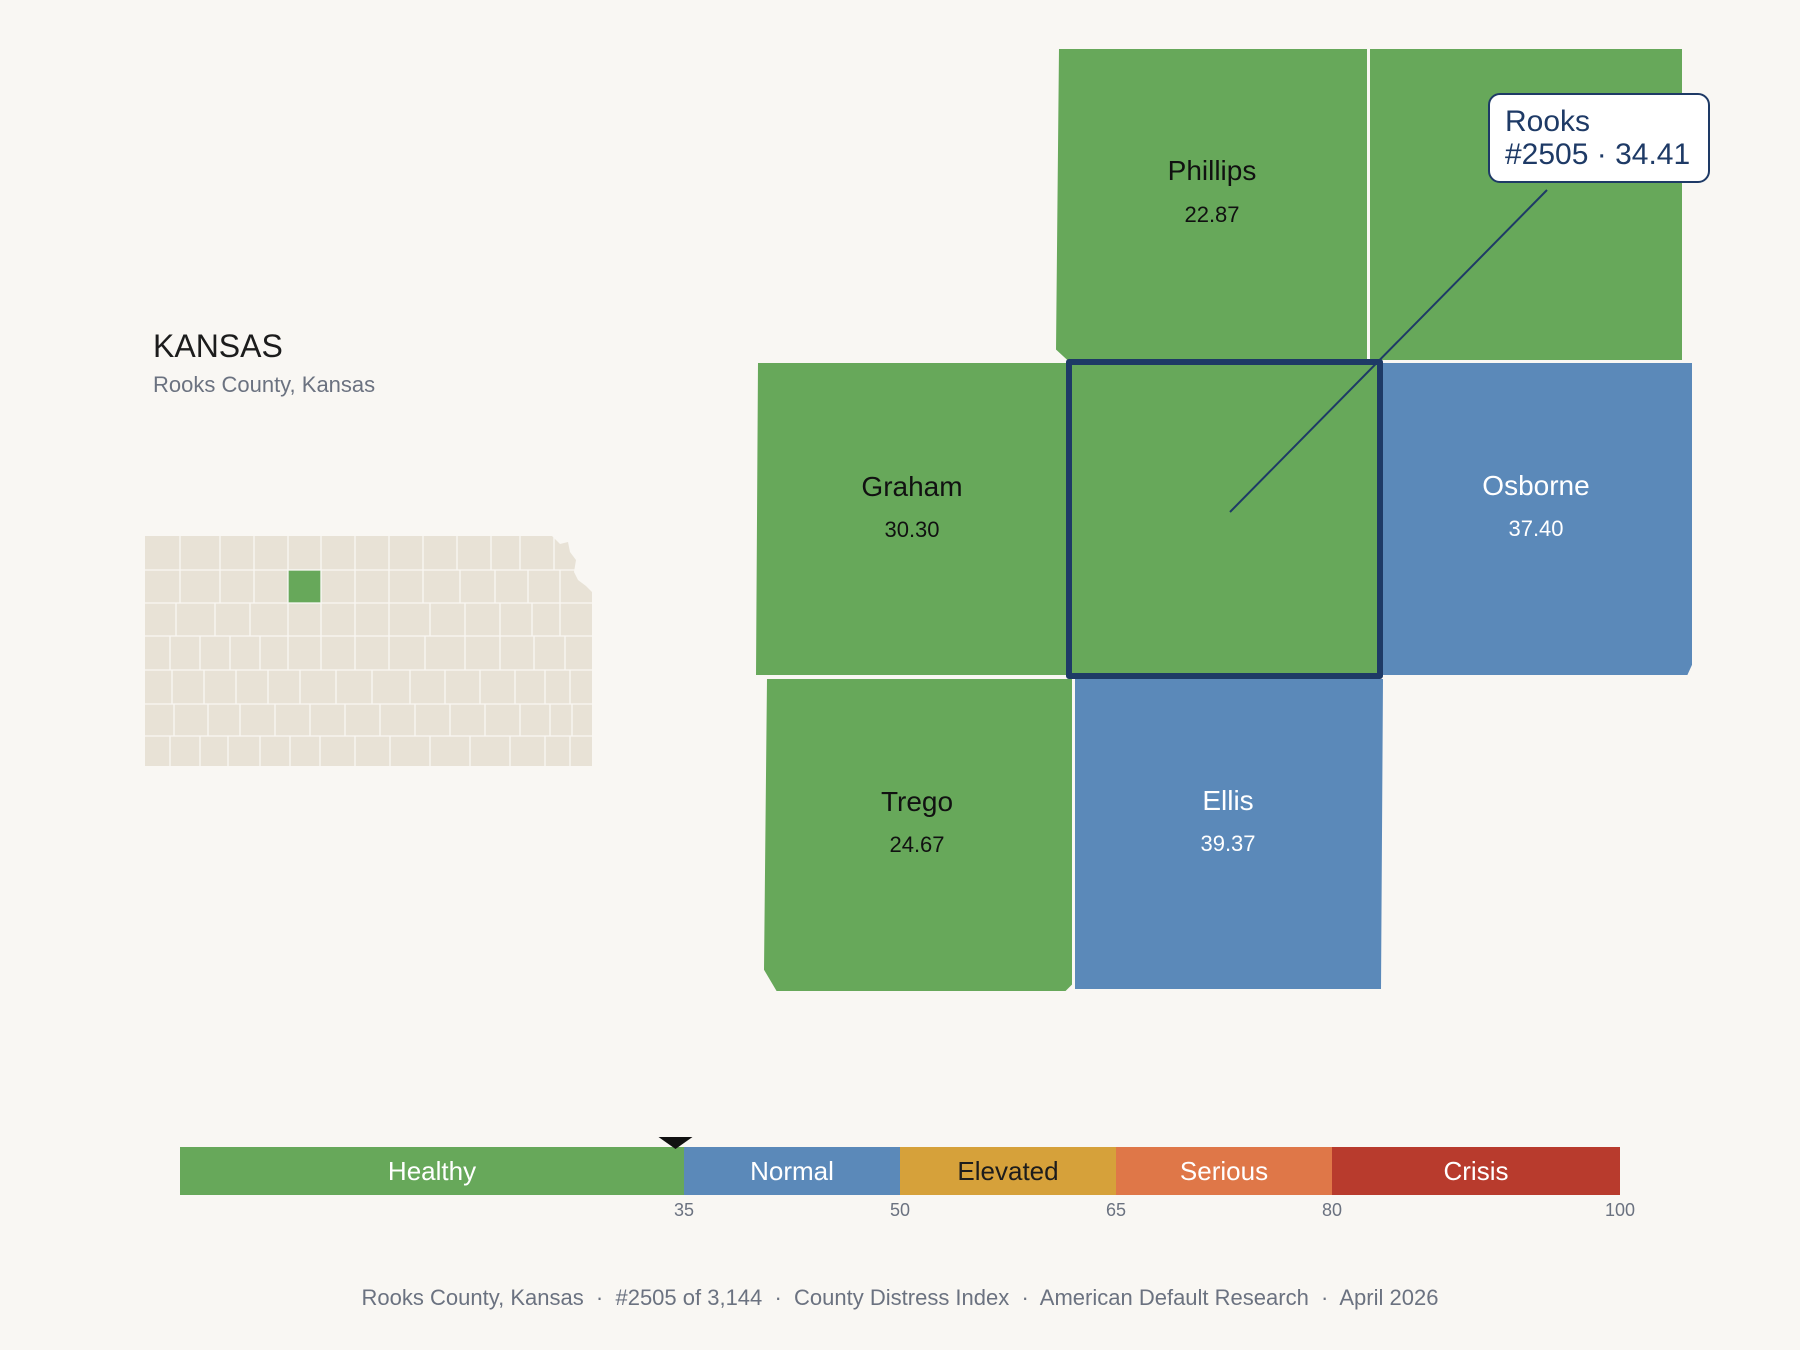 The height and width of the screenshot is (1350, 1800). I want to click on highlighted-county-border, so click(1224, 519).